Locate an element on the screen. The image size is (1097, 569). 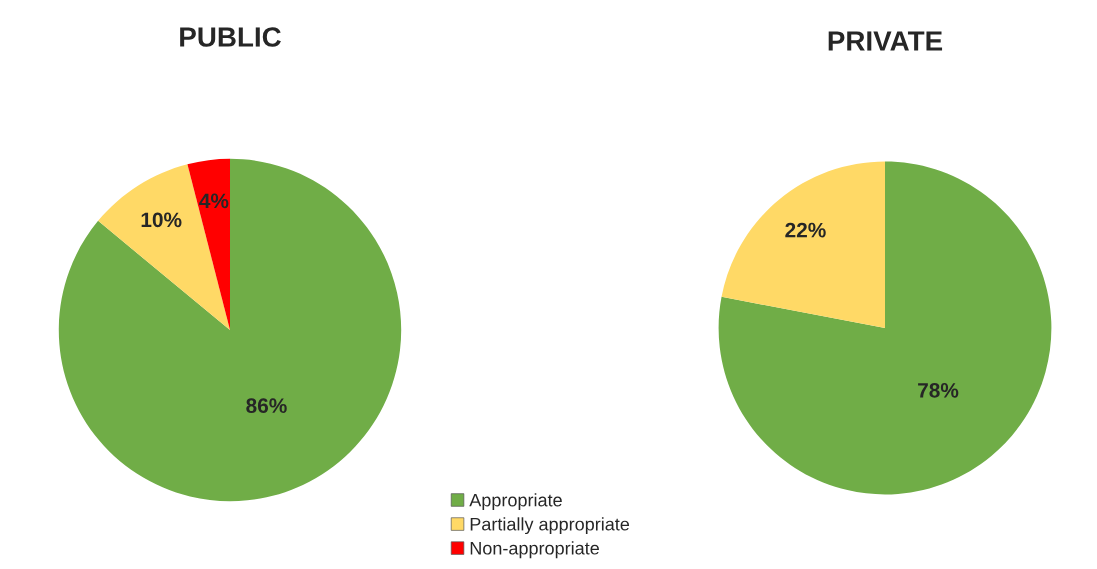
legend-label: Non-appropriate is located at coordinates (534, 550).